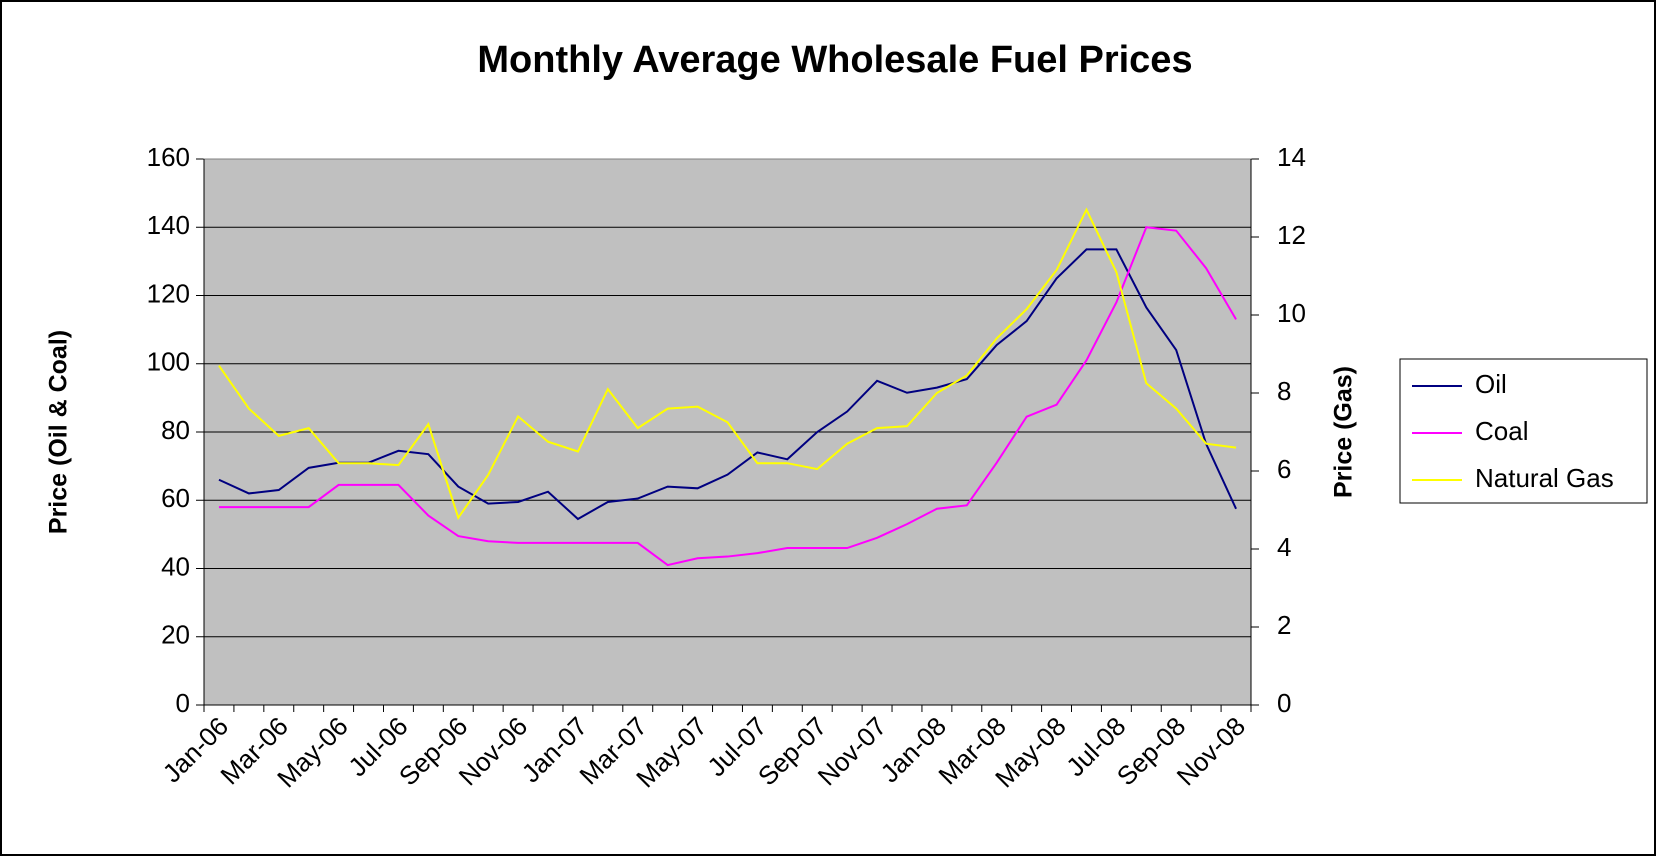 The width and height of the screenshot is (1656, 856). Describe the element at coordinates (183, 703) in the screenshot. I see `y-tick-label: 0` at that location.